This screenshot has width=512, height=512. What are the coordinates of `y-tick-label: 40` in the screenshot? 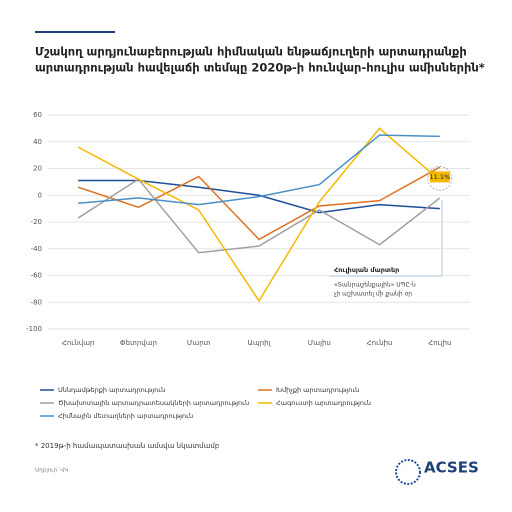 It's located at (37, 142).